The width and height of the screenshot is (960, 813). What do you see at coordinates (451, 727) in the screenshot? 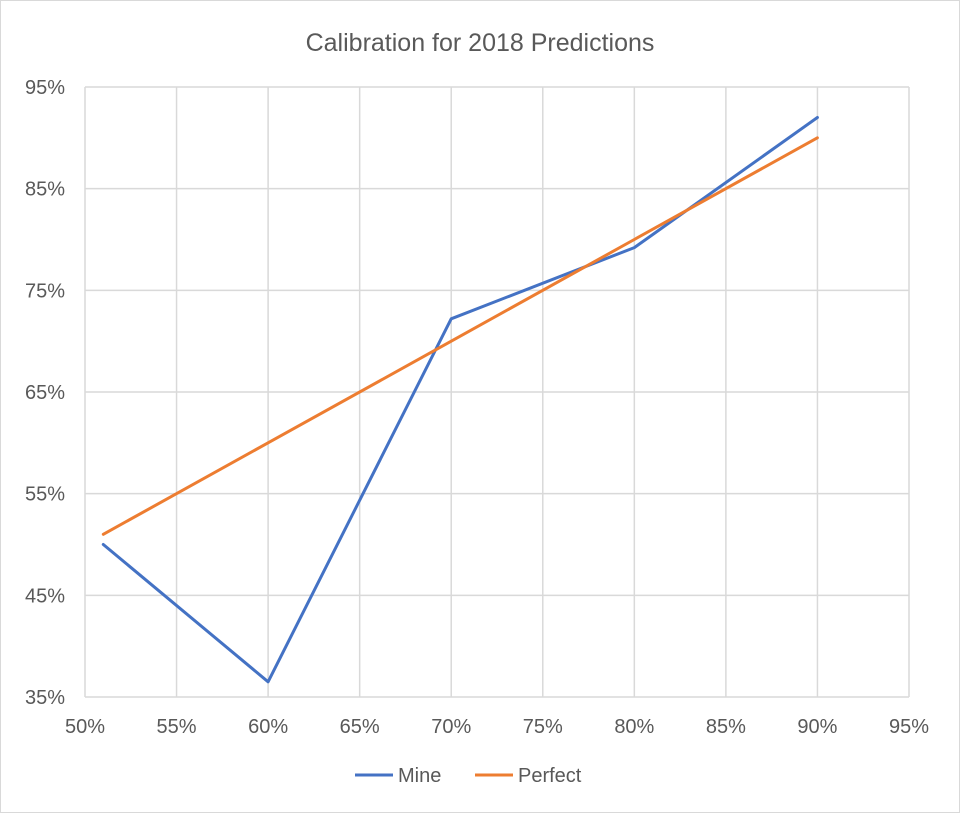
I see `x-tick-label: 70%` at bounding box center [451, 727].